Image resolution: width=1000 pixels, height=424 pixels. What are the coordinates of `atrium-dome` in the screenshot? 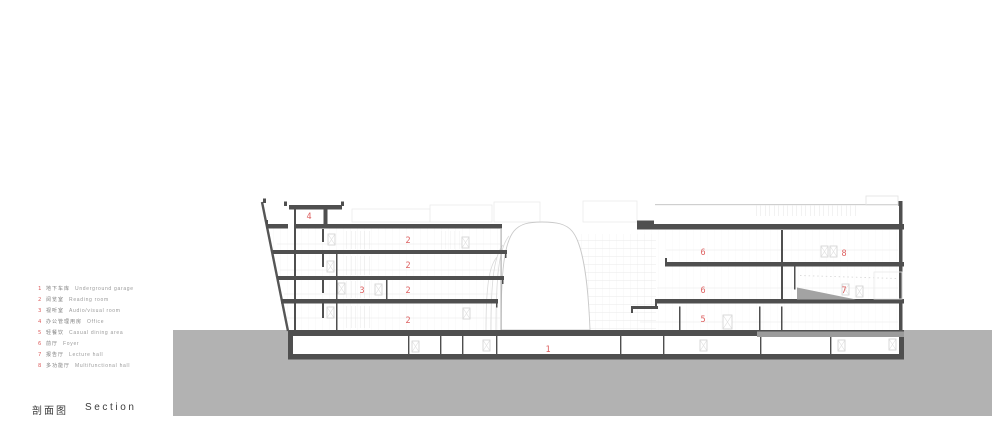 It's located at (570, 276).